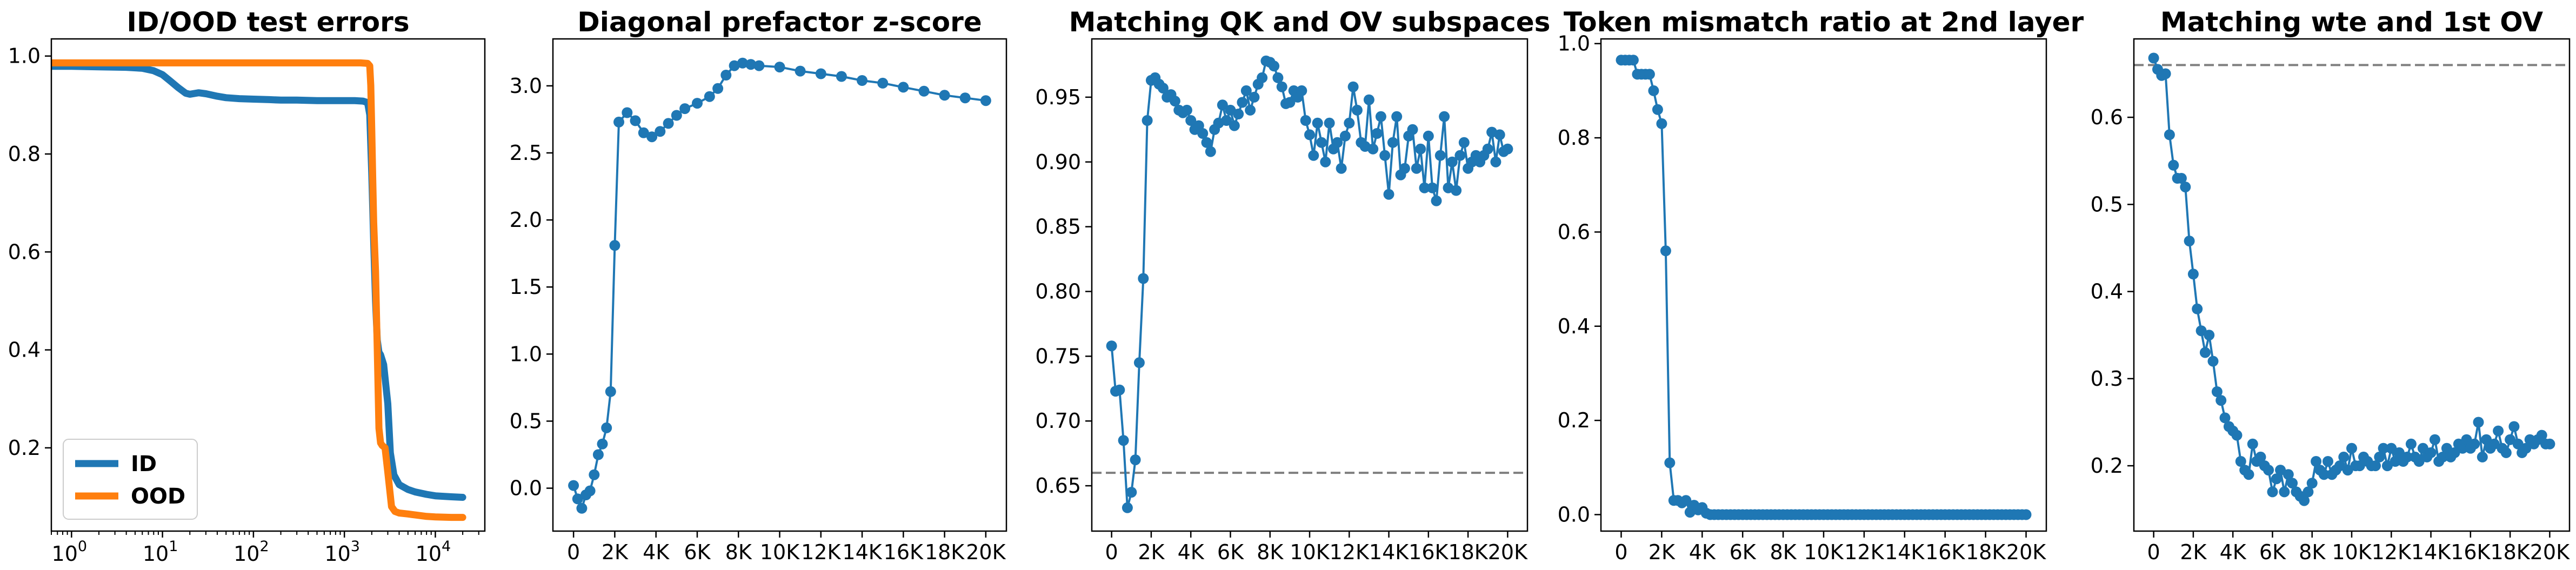 This screenshot has height=570, width=2576. I want to click on legend-label-ood: OOD, so click(158, 496).